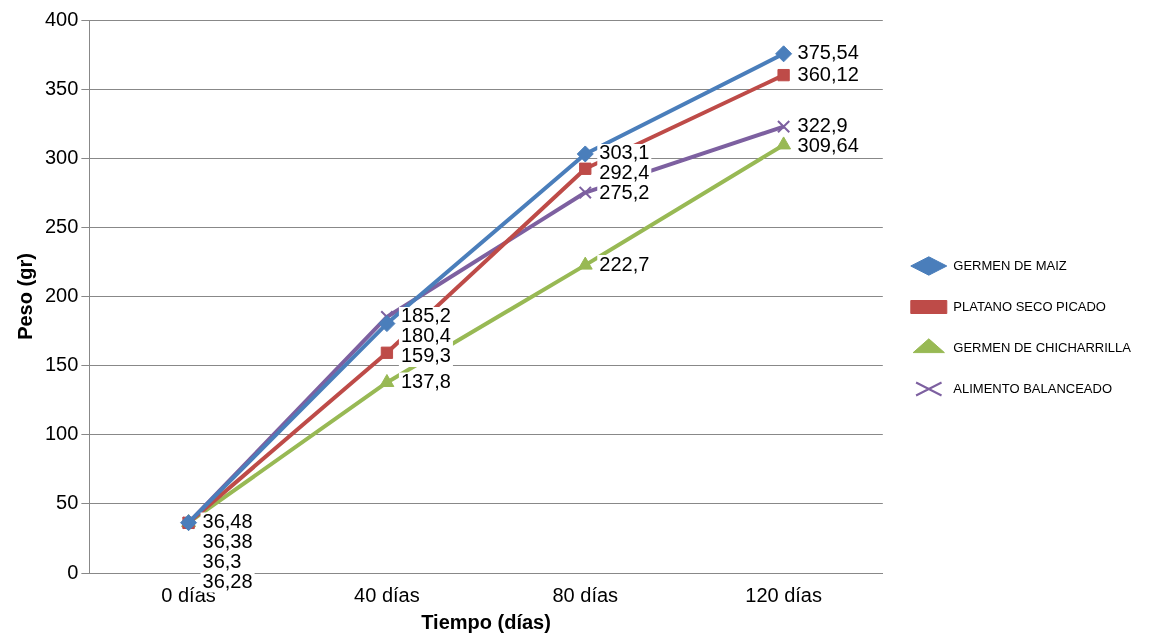  What do you see at coordinates (387, 594) in the screenshot?
I see `x-tick-label: 40 días` at bounding box center [387, 594].